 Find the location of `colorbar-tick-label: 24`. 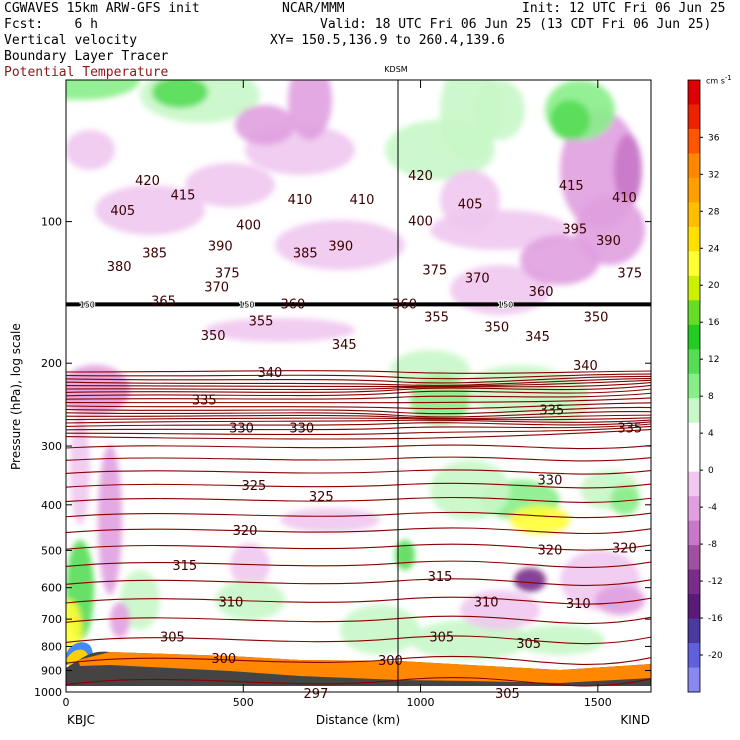

colorbar-tick-label: 24 is located at coordinates (714, 249).